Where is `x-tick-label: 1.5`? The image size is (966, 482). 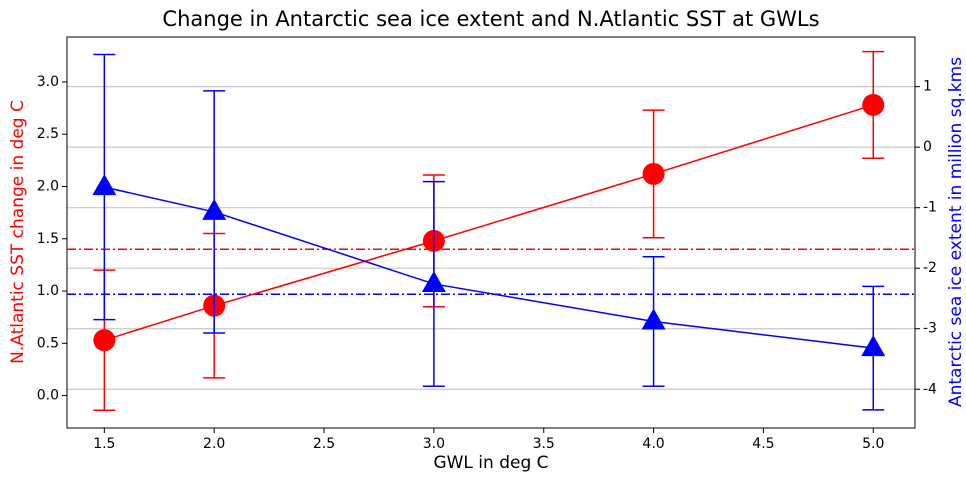 x-tick-label: 1.5 is located at coordinates (104, 444).